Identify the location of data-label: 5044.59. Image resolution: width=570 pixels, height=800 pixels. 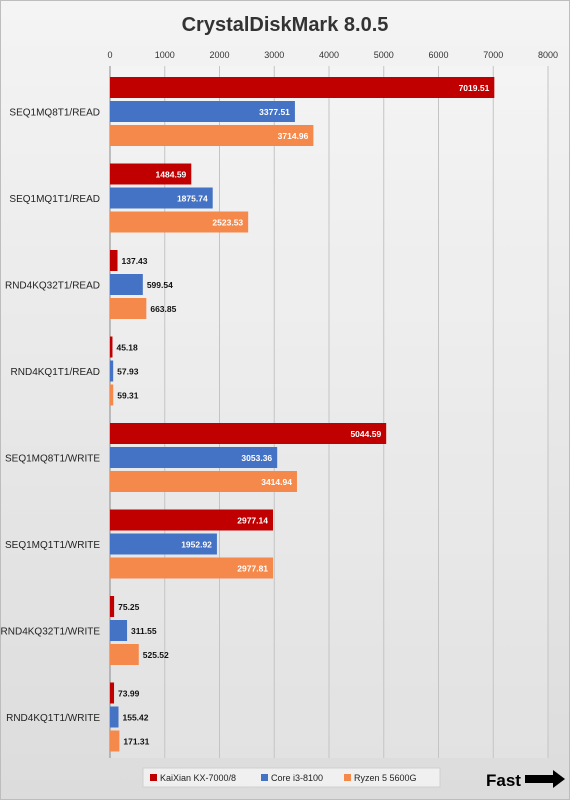
(365, 434).